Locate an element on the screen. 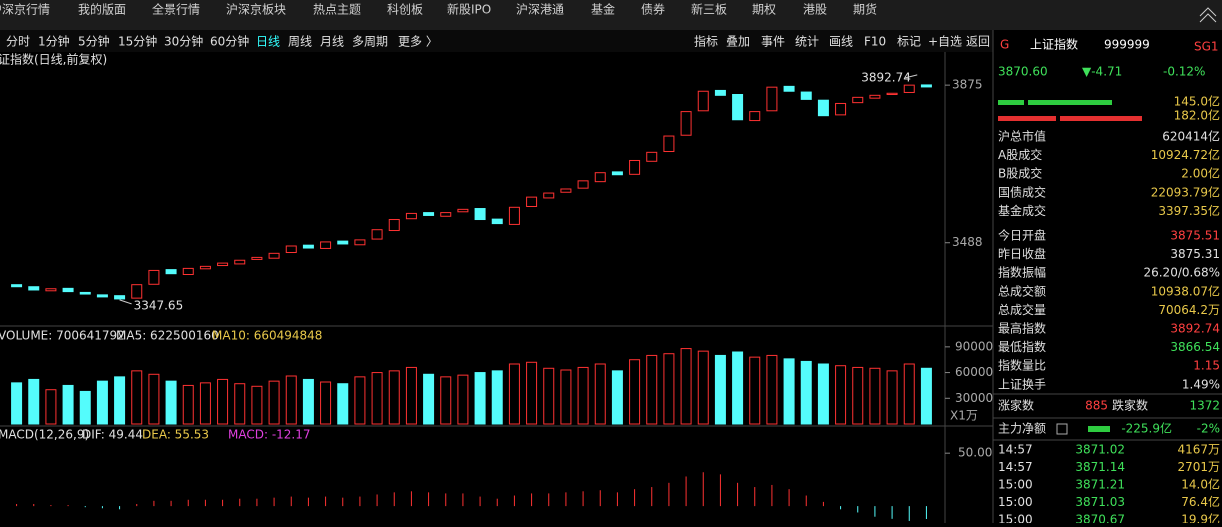  period-tab: 15分钟 is located at coordinates (137, 41).